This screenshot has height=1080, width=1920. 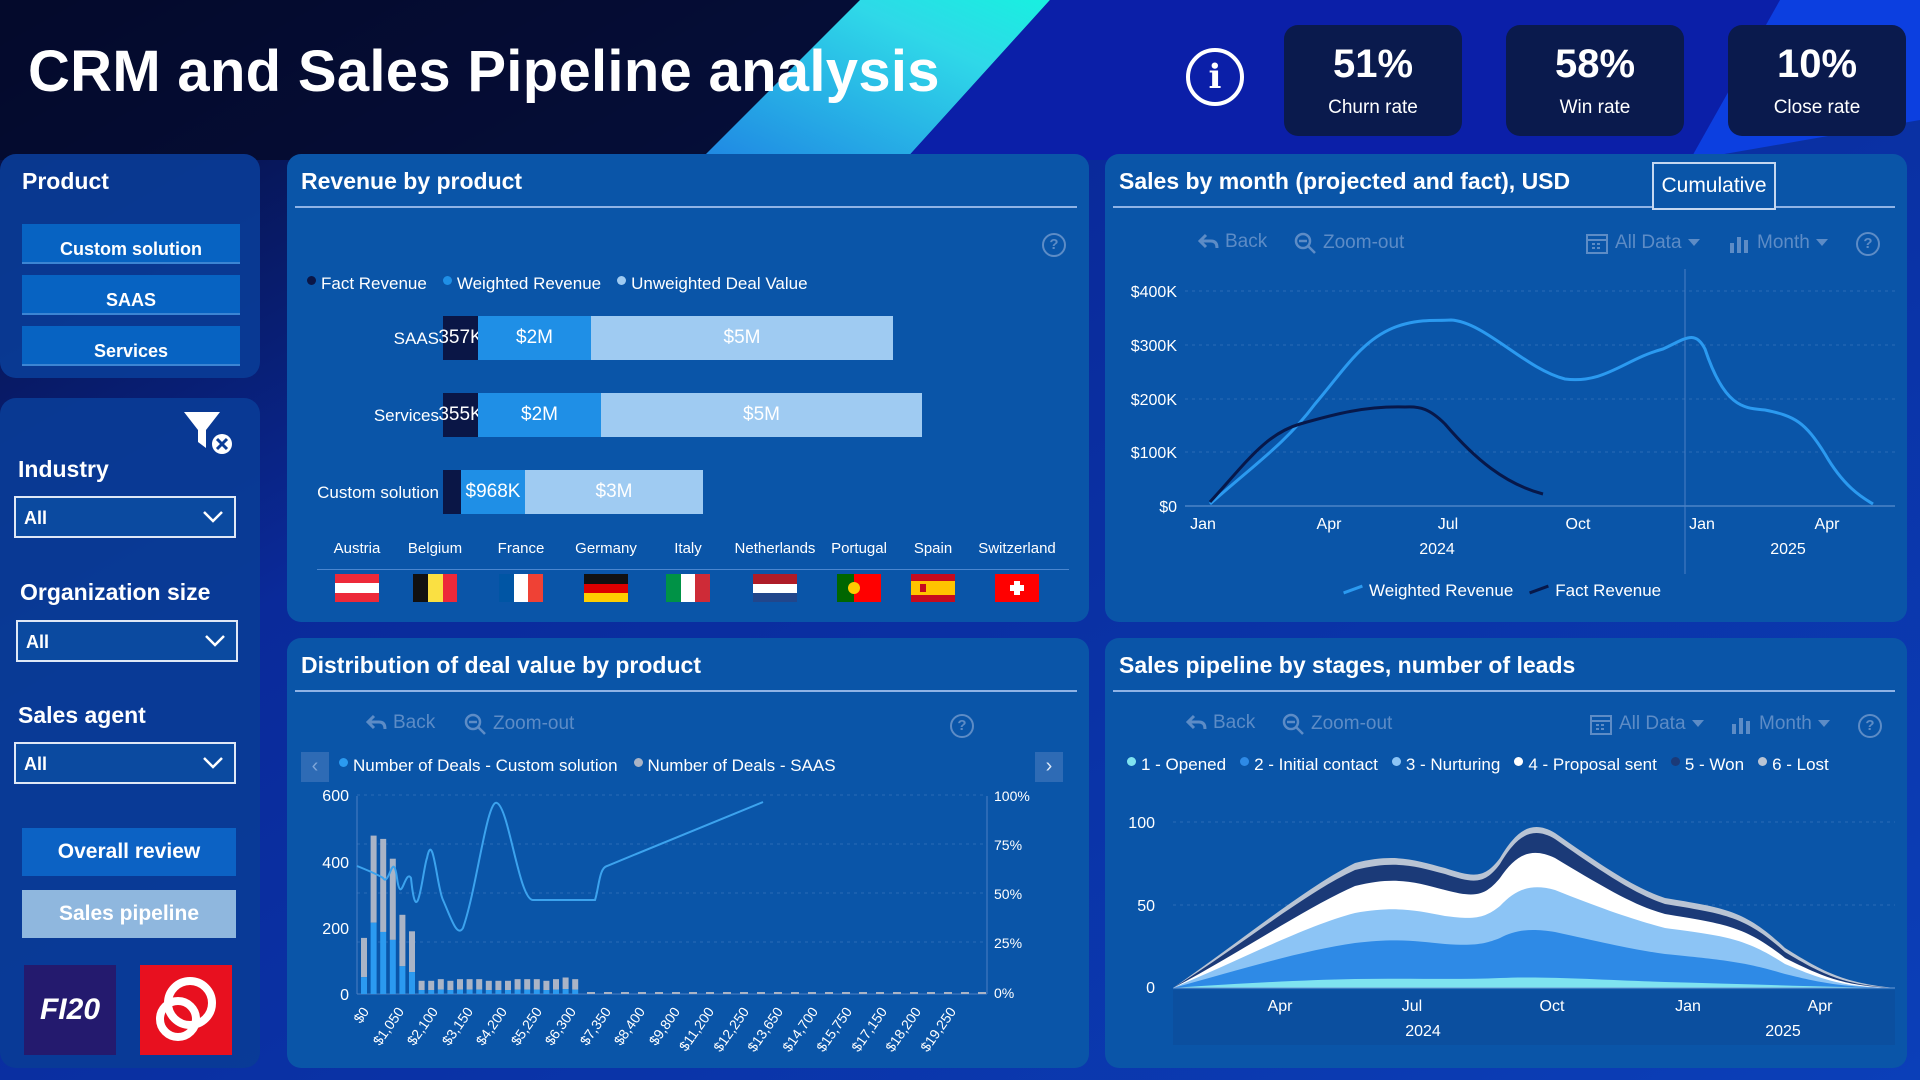 What do you see at coordinates (129, 914) in the screenshot?
I see `sales-pipeline-button: Sales pipeline` at bounding box center [129, 914].